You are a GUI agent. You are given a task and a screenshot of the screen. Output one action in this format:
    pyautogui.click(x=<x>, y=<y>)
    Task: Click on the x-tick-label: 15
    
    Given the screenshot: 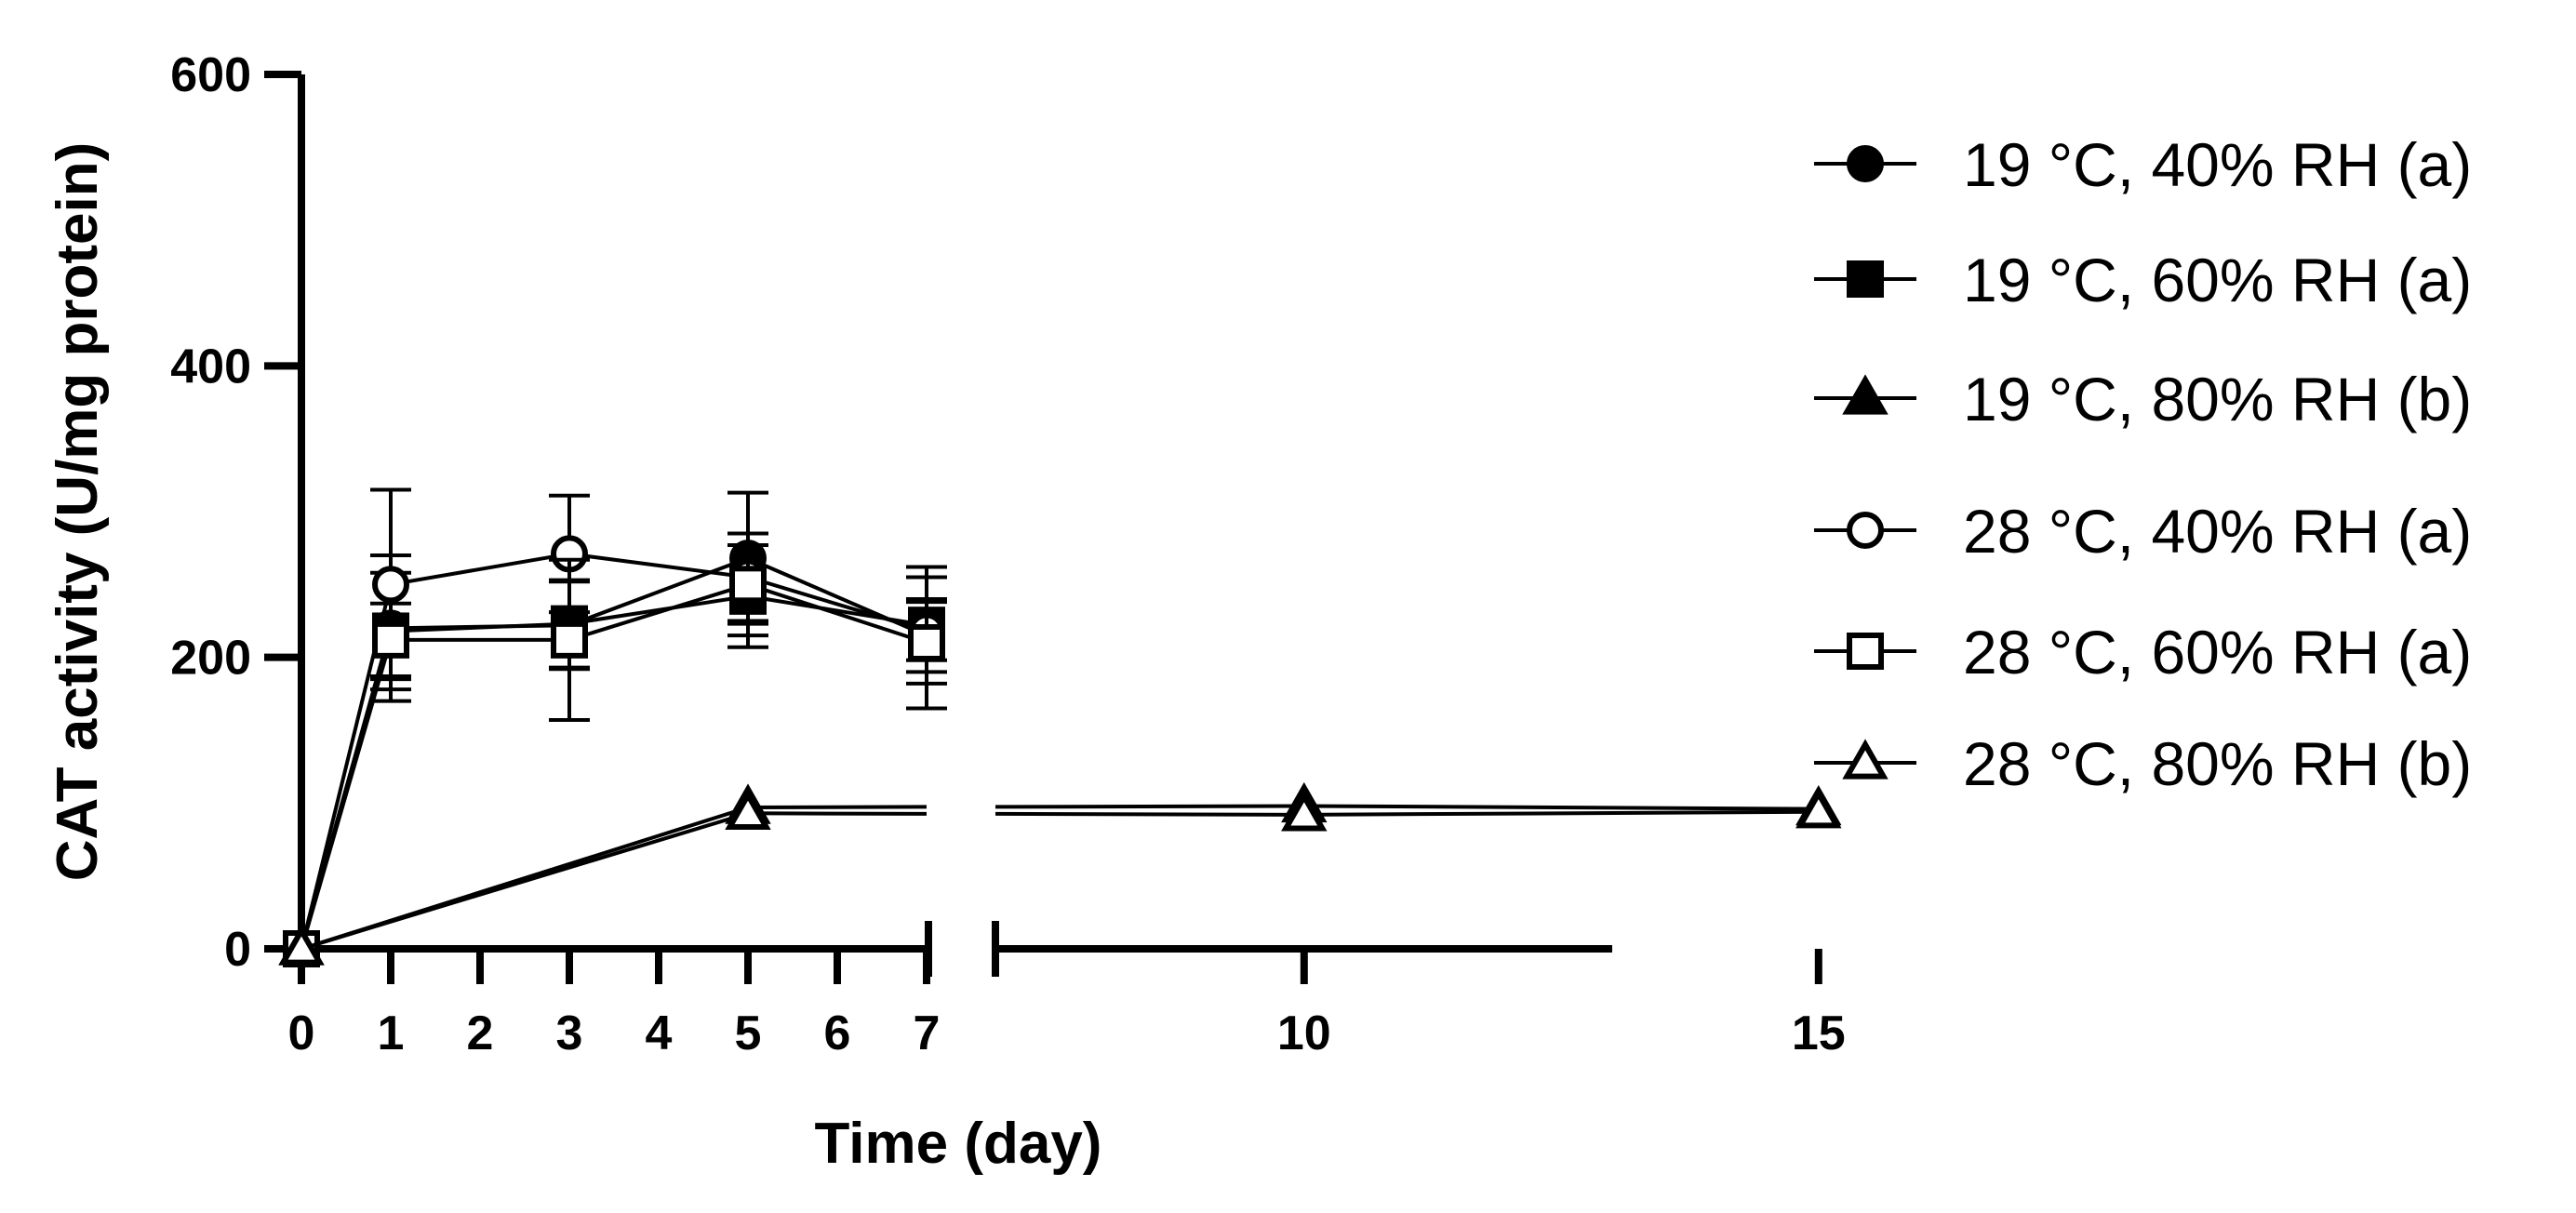 What is the action you would take?
    pyautogui.click(x=1819, y=1033)
    